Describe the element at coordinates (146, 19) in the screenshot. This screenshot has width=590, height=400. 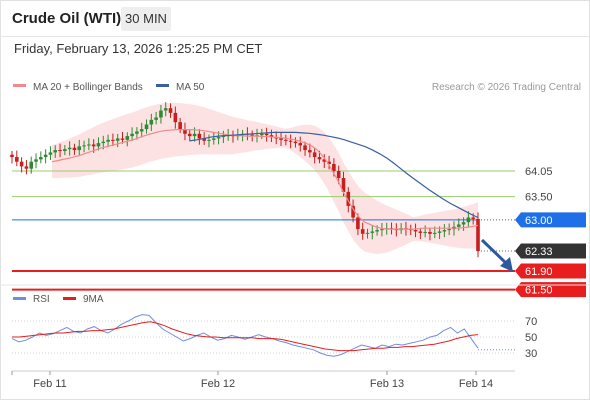
I see `timeframe-button: 30 MIN` at that location.